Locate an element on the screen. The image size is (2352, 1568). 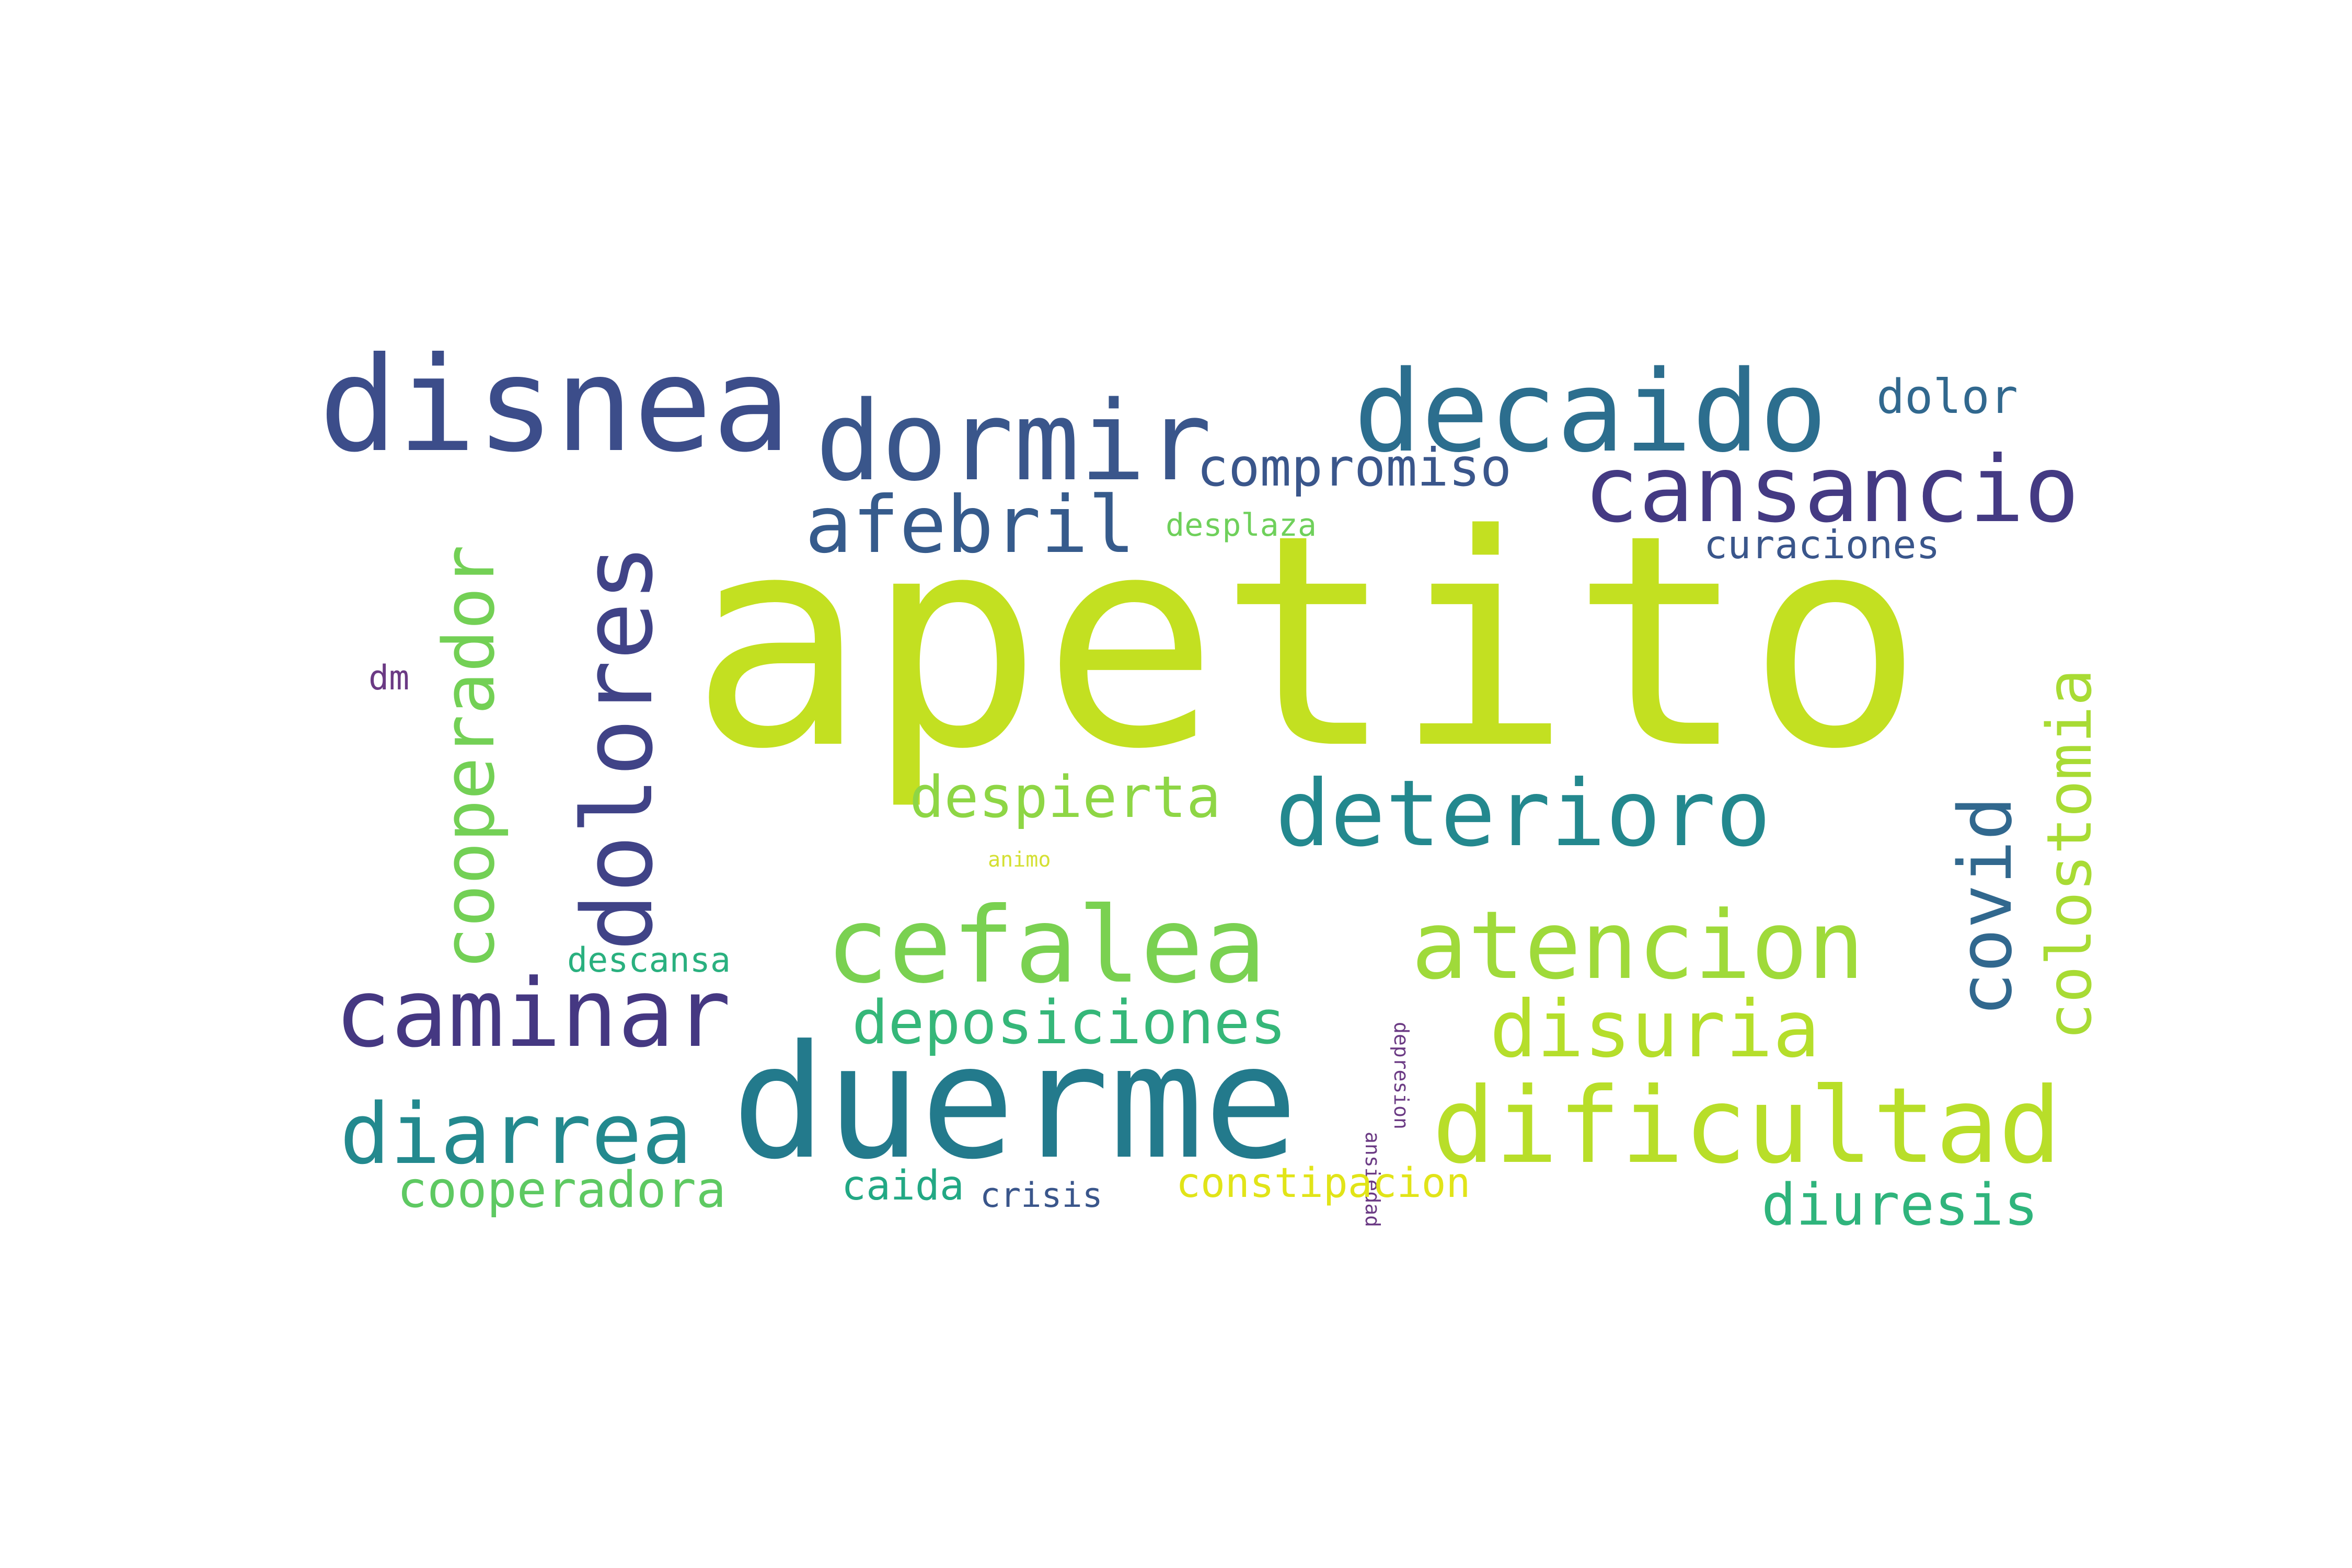
word-curaciones: curaciones is located at coordinates (1822, 545).